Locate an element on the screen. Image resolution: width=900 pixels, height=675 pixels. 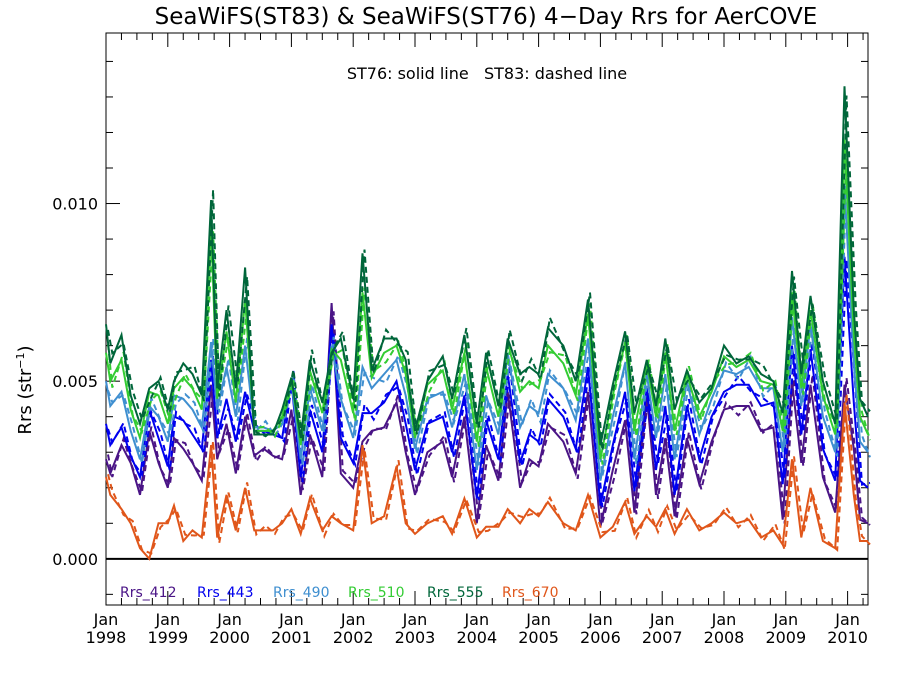
y-axis-label-close: ) is located at coordinates (25, 348).